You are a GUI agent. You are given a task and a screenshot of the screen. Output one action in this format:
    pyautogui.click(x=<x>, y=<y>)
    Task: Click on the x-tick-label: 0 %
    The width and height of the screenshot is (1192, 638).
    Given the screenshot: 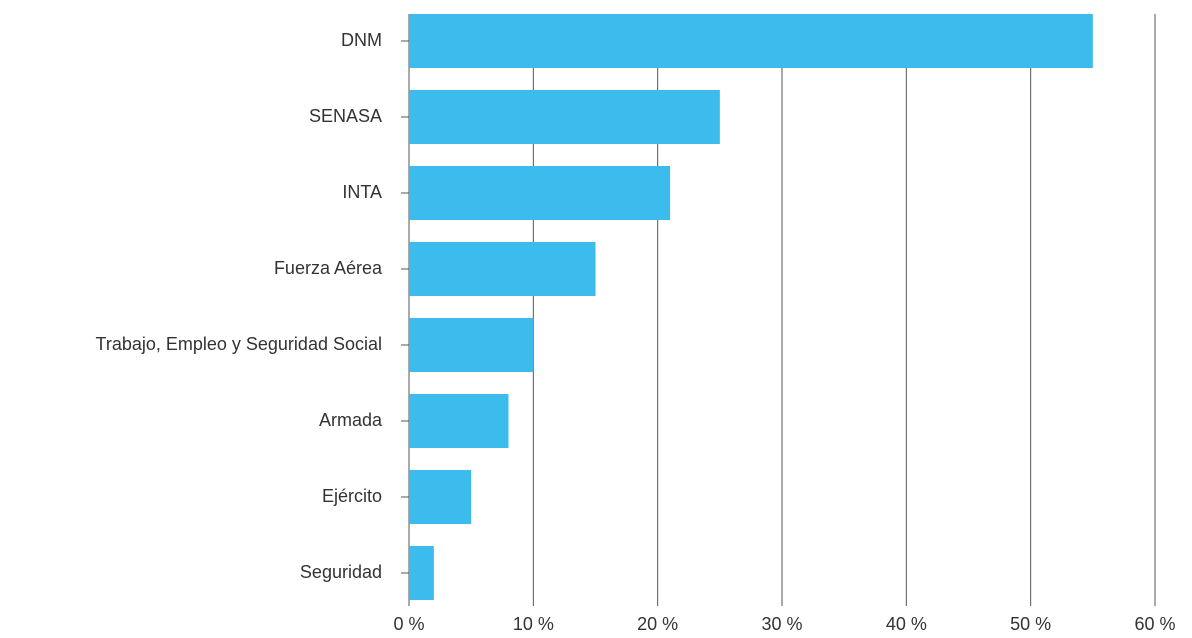 What is the action you would take?
    pyautogui.click(x=408, y=624)
    